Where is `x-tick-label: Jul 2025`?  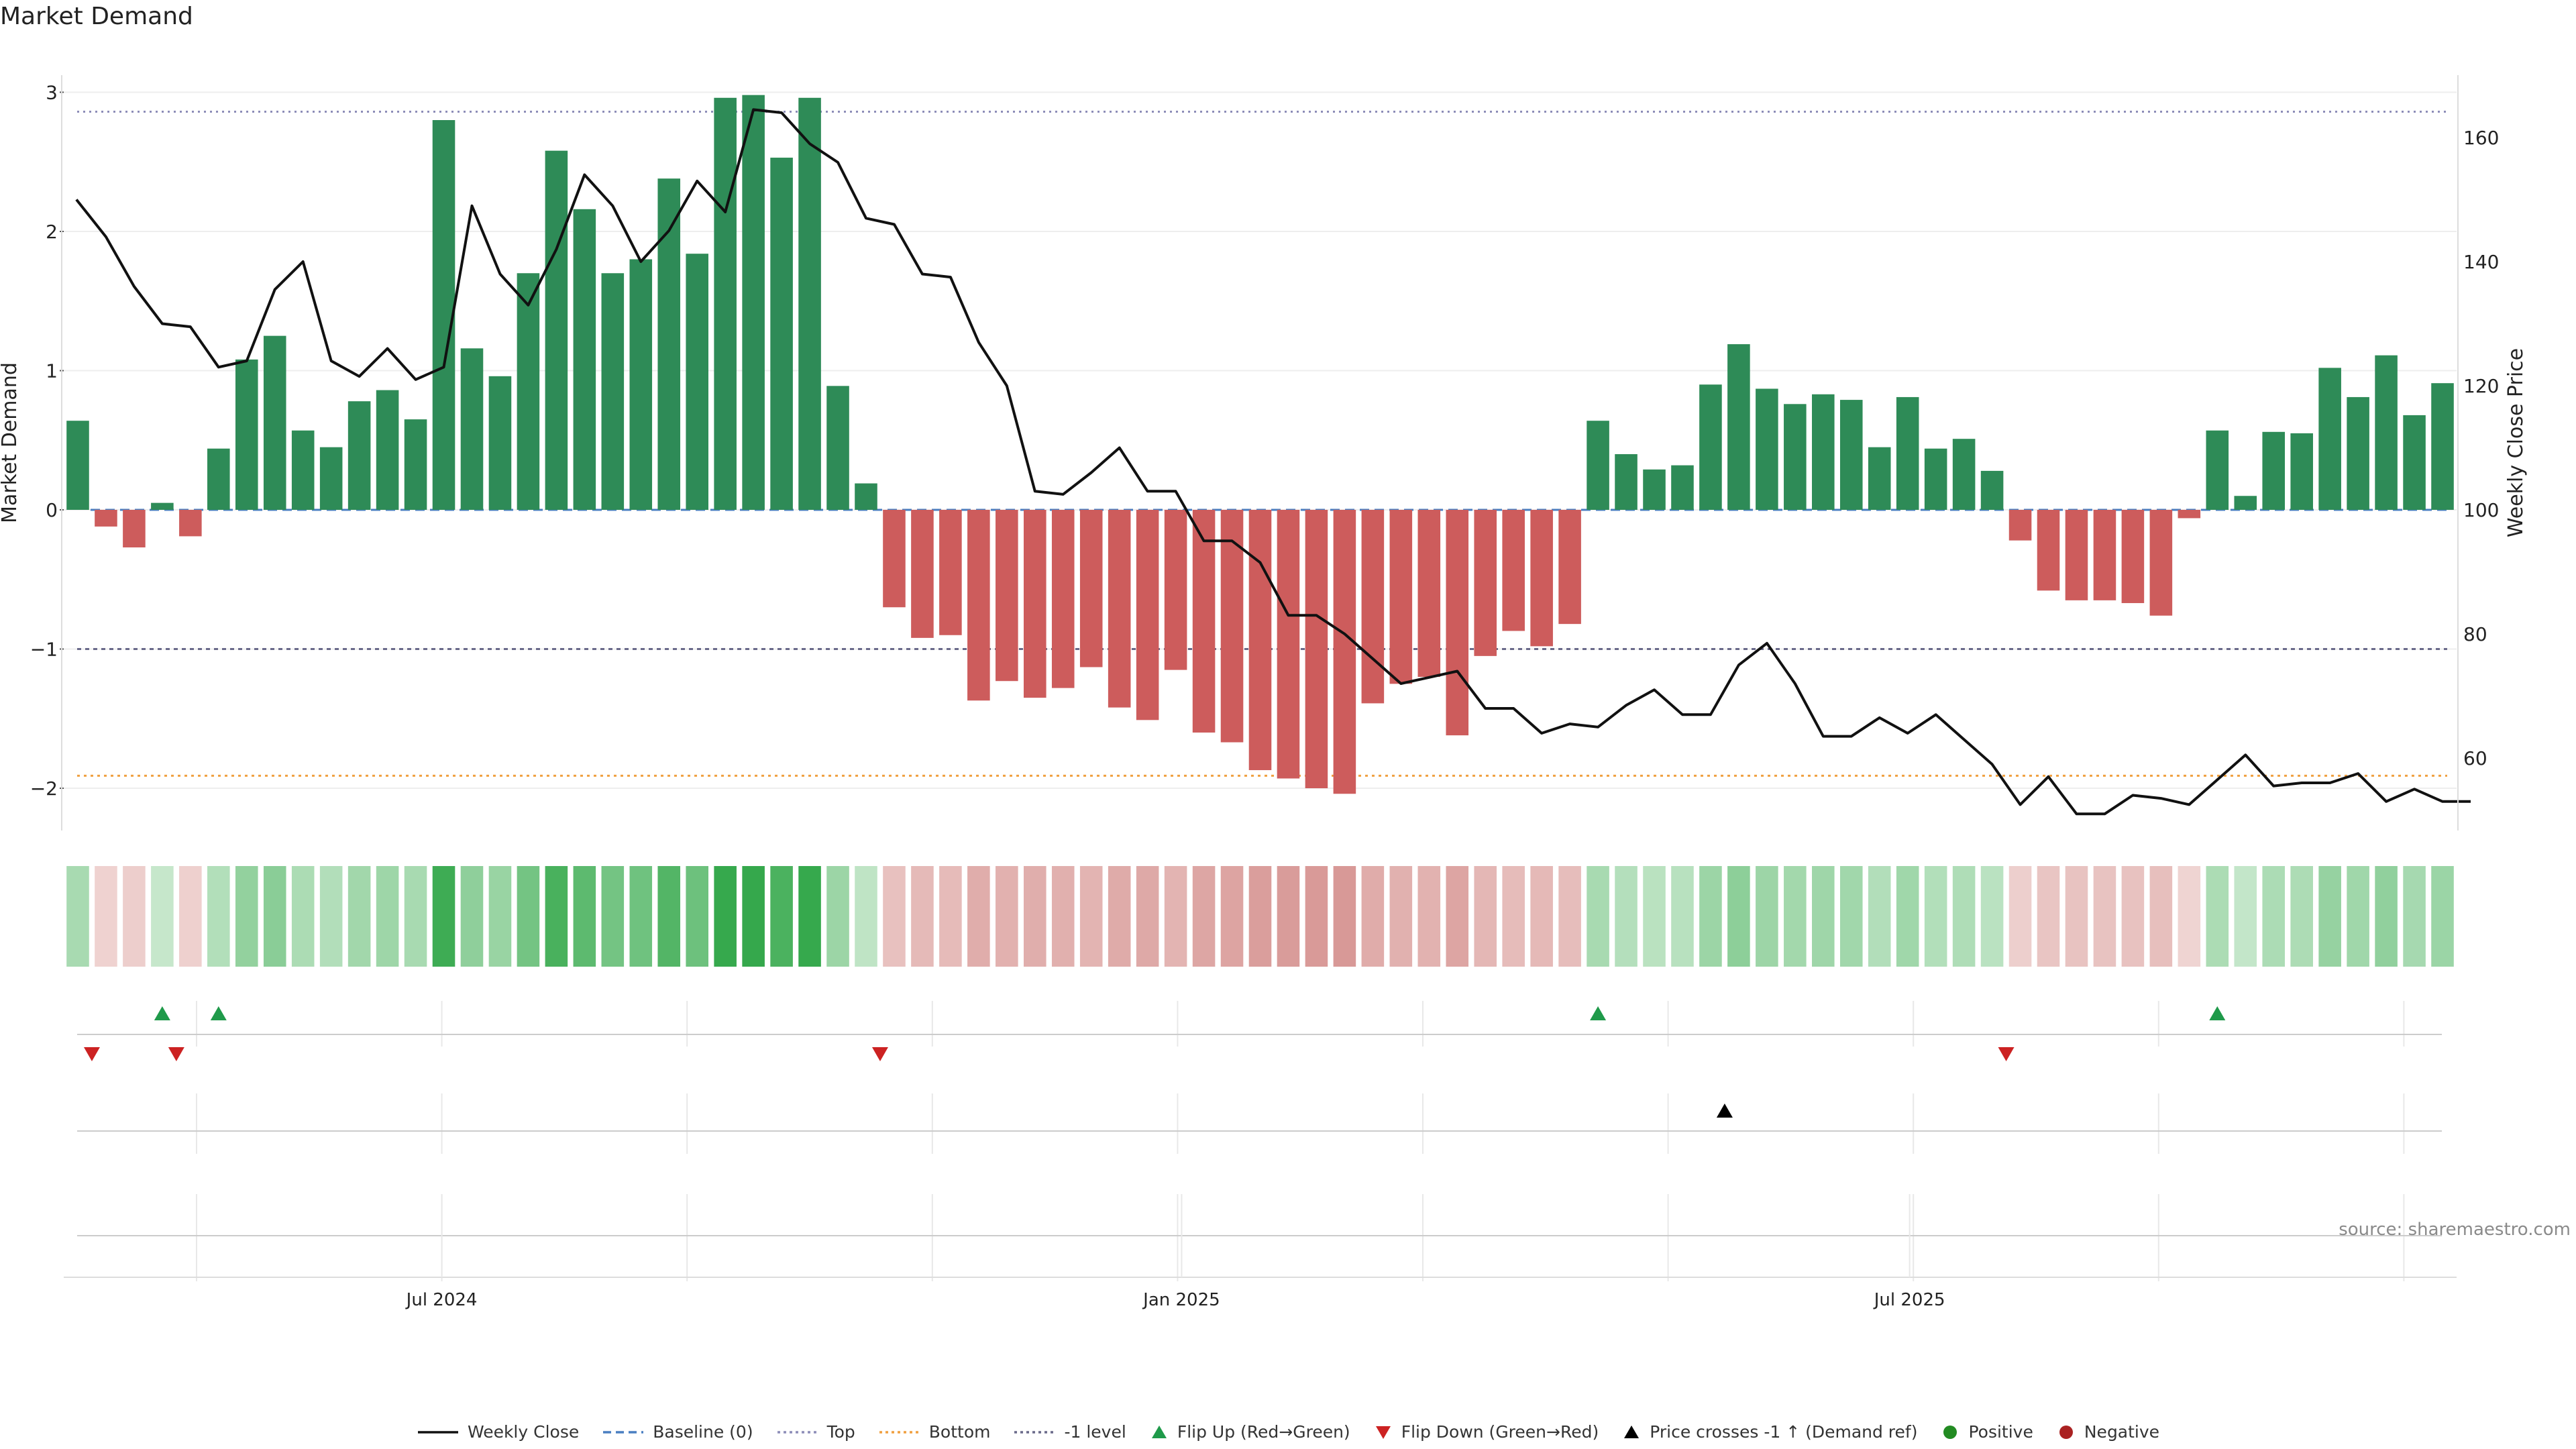 x-tick-label: Jul 2025 is located at coordinates (1909, 1300).